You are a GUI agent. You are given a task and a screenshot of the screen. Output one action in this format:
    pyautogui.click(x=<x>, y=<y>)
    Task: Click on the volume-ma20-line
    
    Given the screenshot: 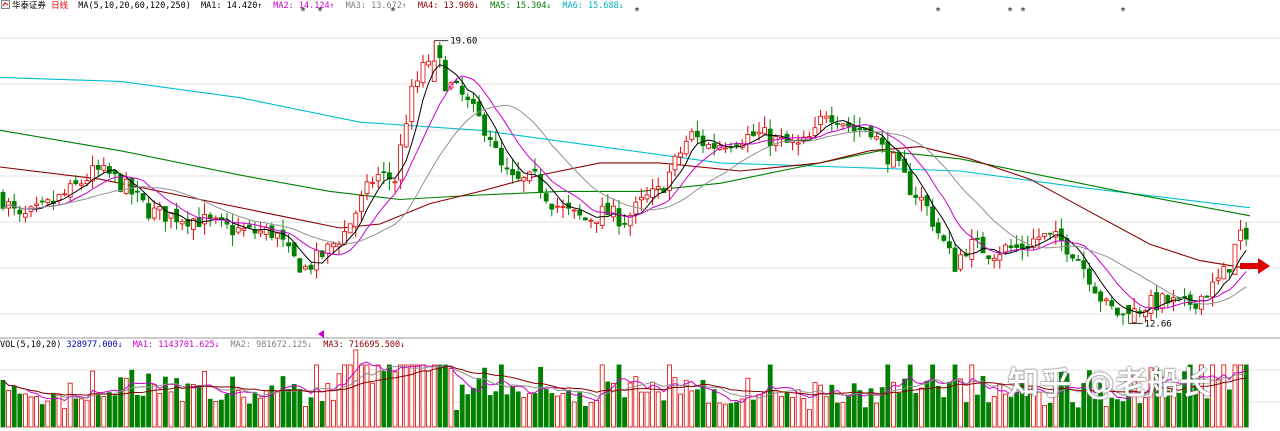 What is the action you would take?
    pyautogui.click(x=624, y=380)
    